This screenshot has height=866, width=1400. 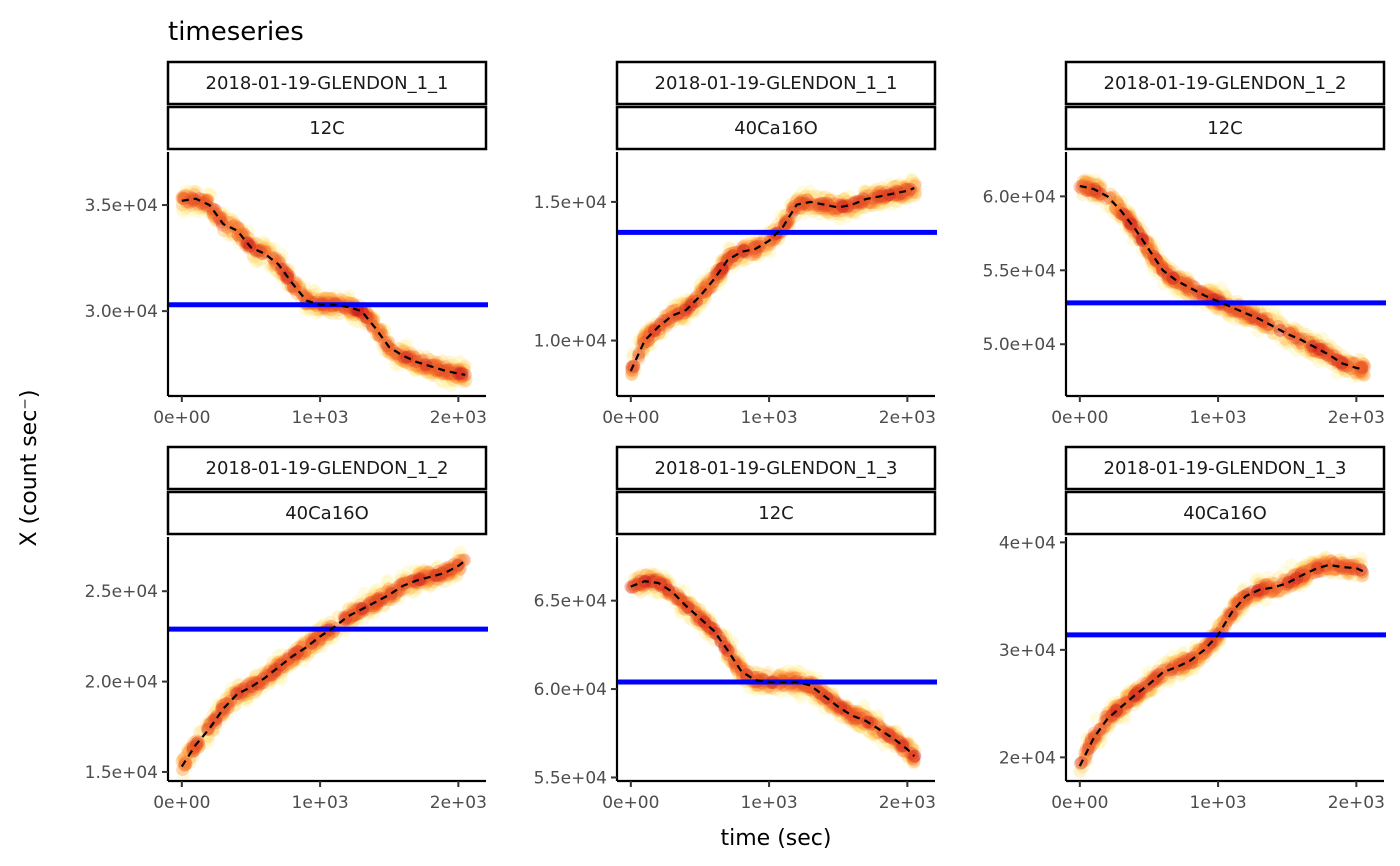 What do you see at coordinates (570, 203) in the screenshot?
I see `y-tick-label: 1.5e+04` at bounding box center [570, 203].